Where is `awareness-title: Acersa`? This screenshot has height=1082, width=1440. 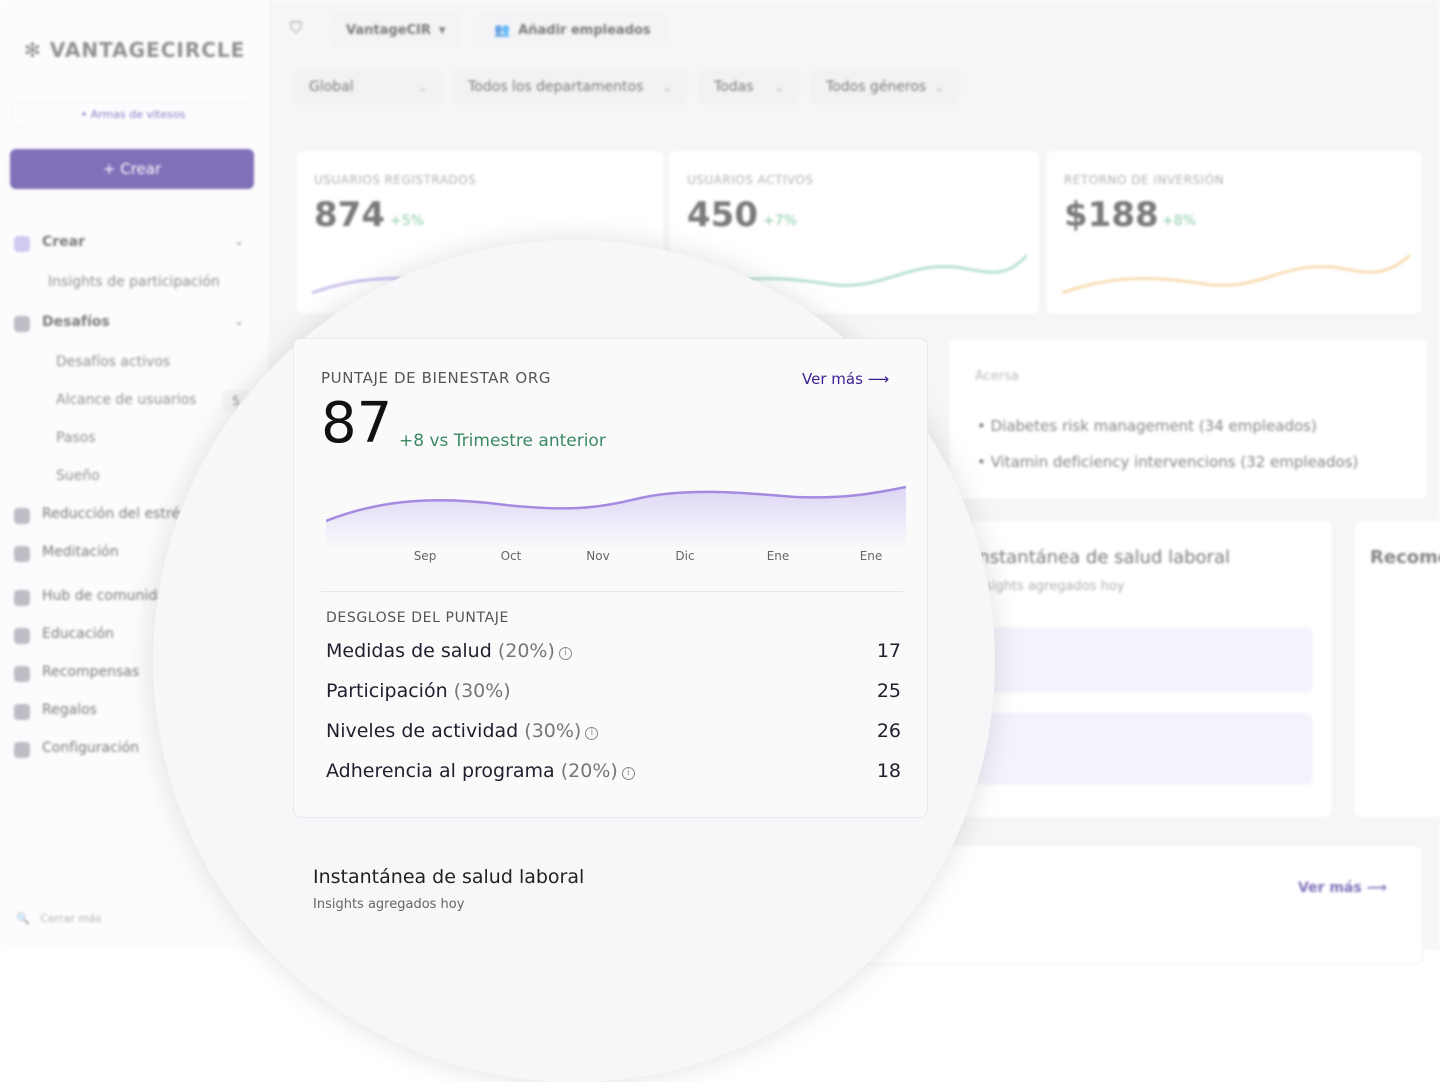
awareness-title: Acersa is located at coordinates (997, 376).